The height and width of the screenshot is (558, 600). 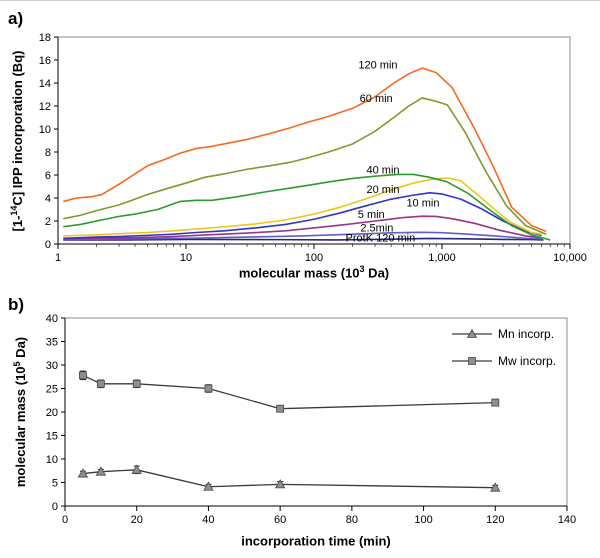 What do you see at coordinates (377, 273) in the screenshot?
I see `panel-a-x-axis-title-unit: Da)` at bounding box center [377, 273].